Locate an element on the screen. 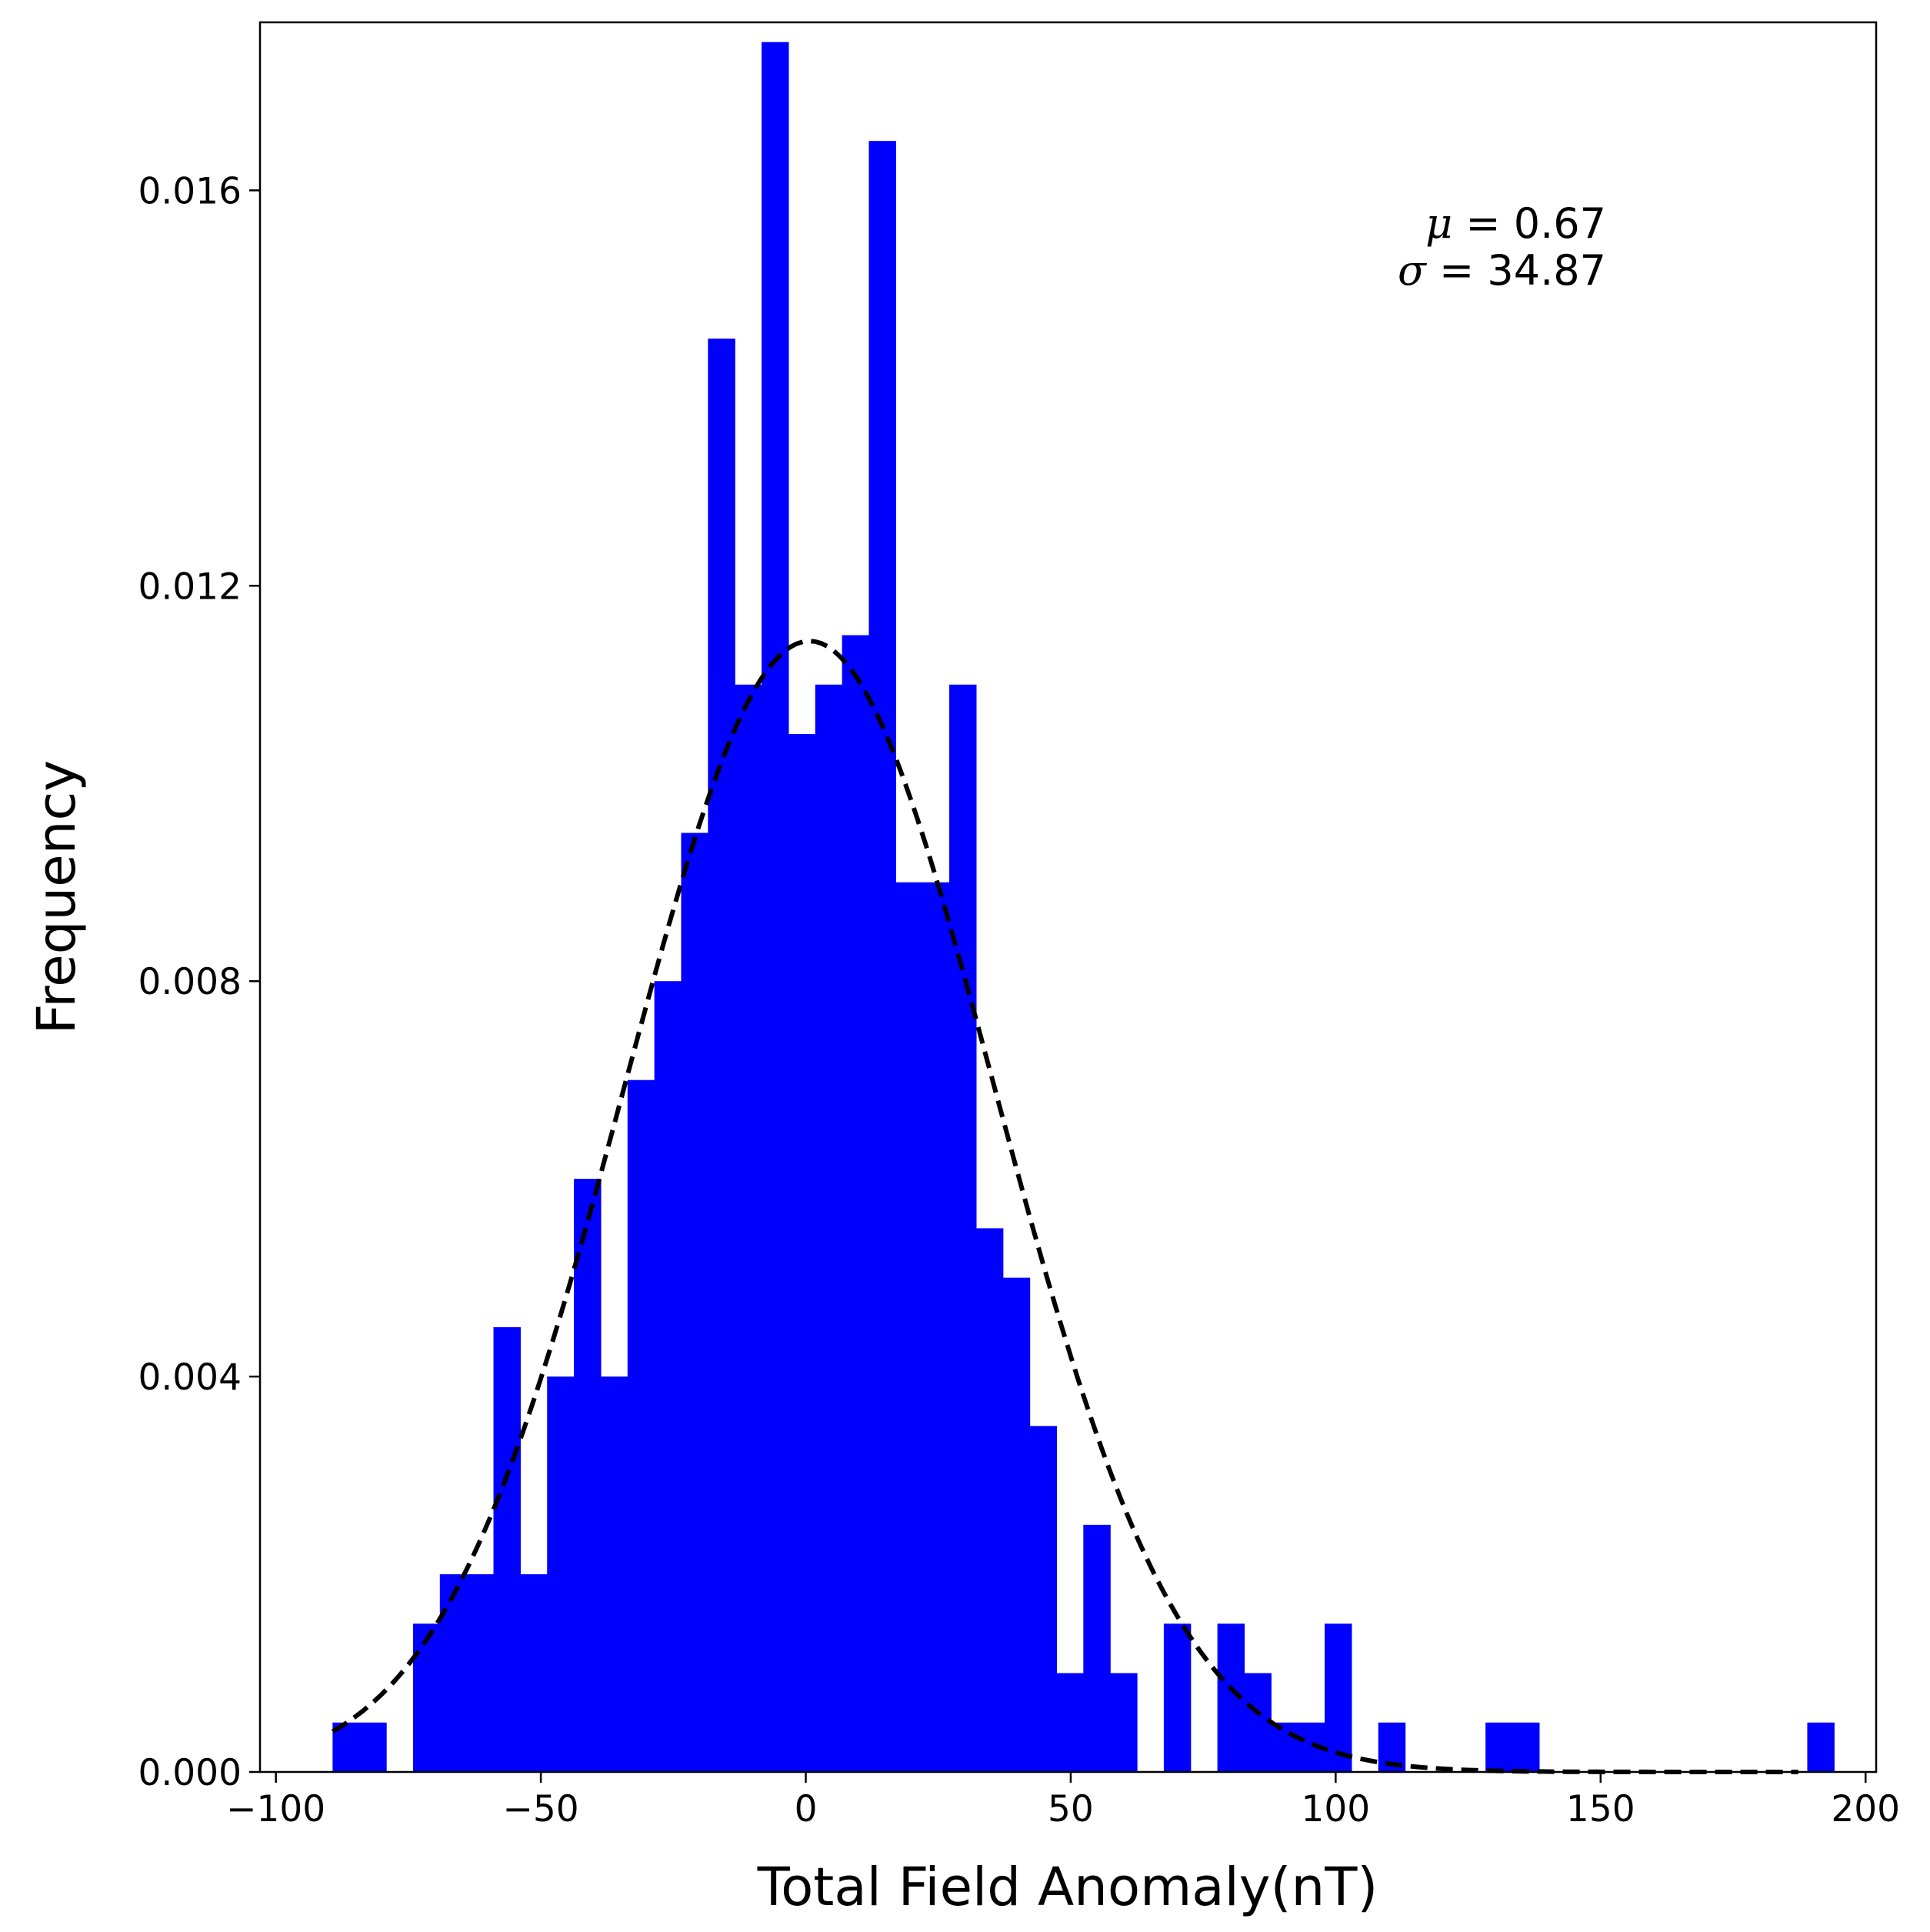  sigma-symbol: σ is located at coordinates (1413, 271).